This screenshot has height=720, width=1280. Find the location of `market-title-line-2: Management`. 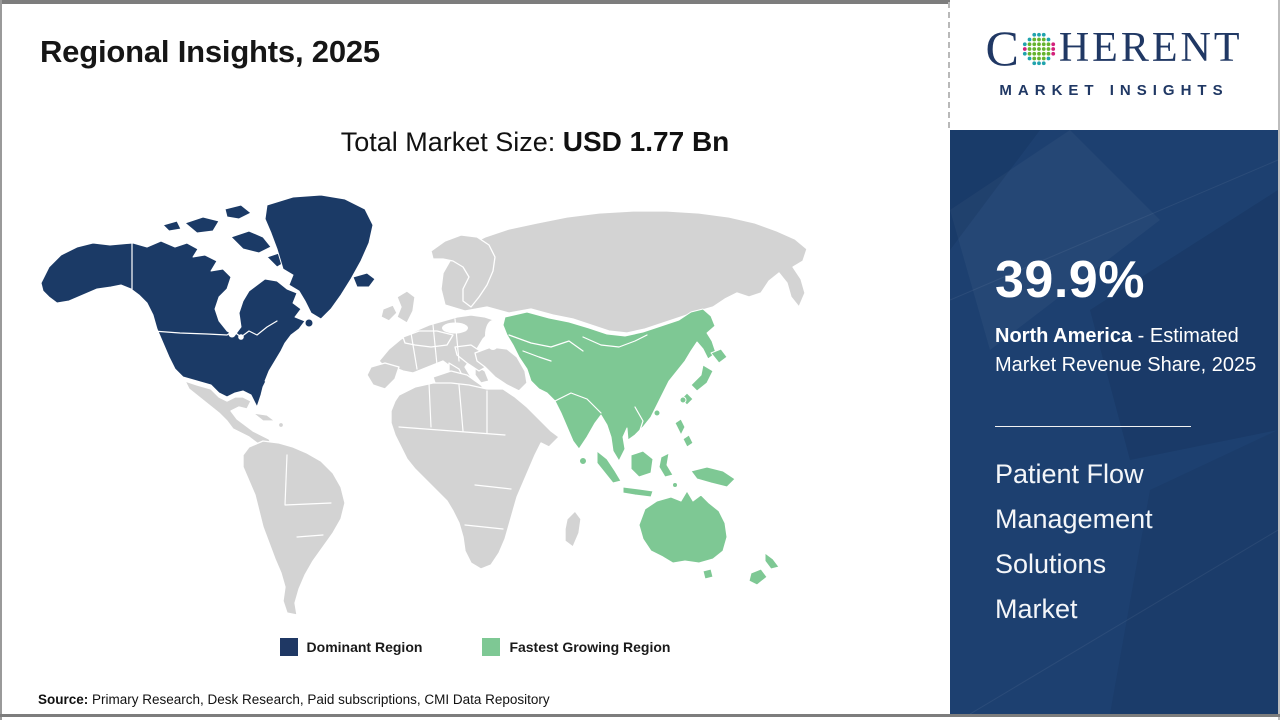

market-title-line-2: Management is located at coordinates (1074, 519).